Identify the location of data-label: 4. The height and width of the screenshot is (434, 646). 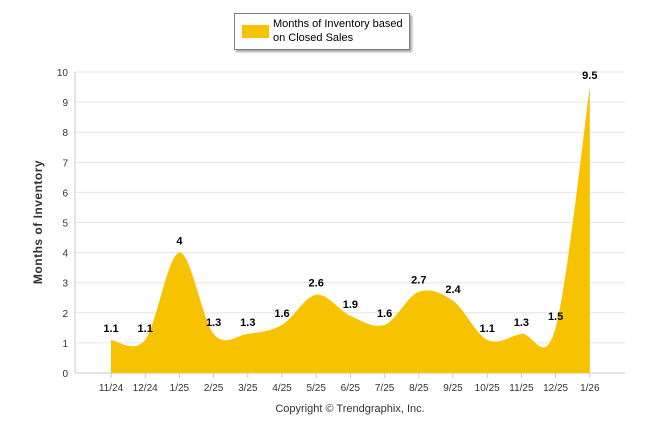
(179, 242).